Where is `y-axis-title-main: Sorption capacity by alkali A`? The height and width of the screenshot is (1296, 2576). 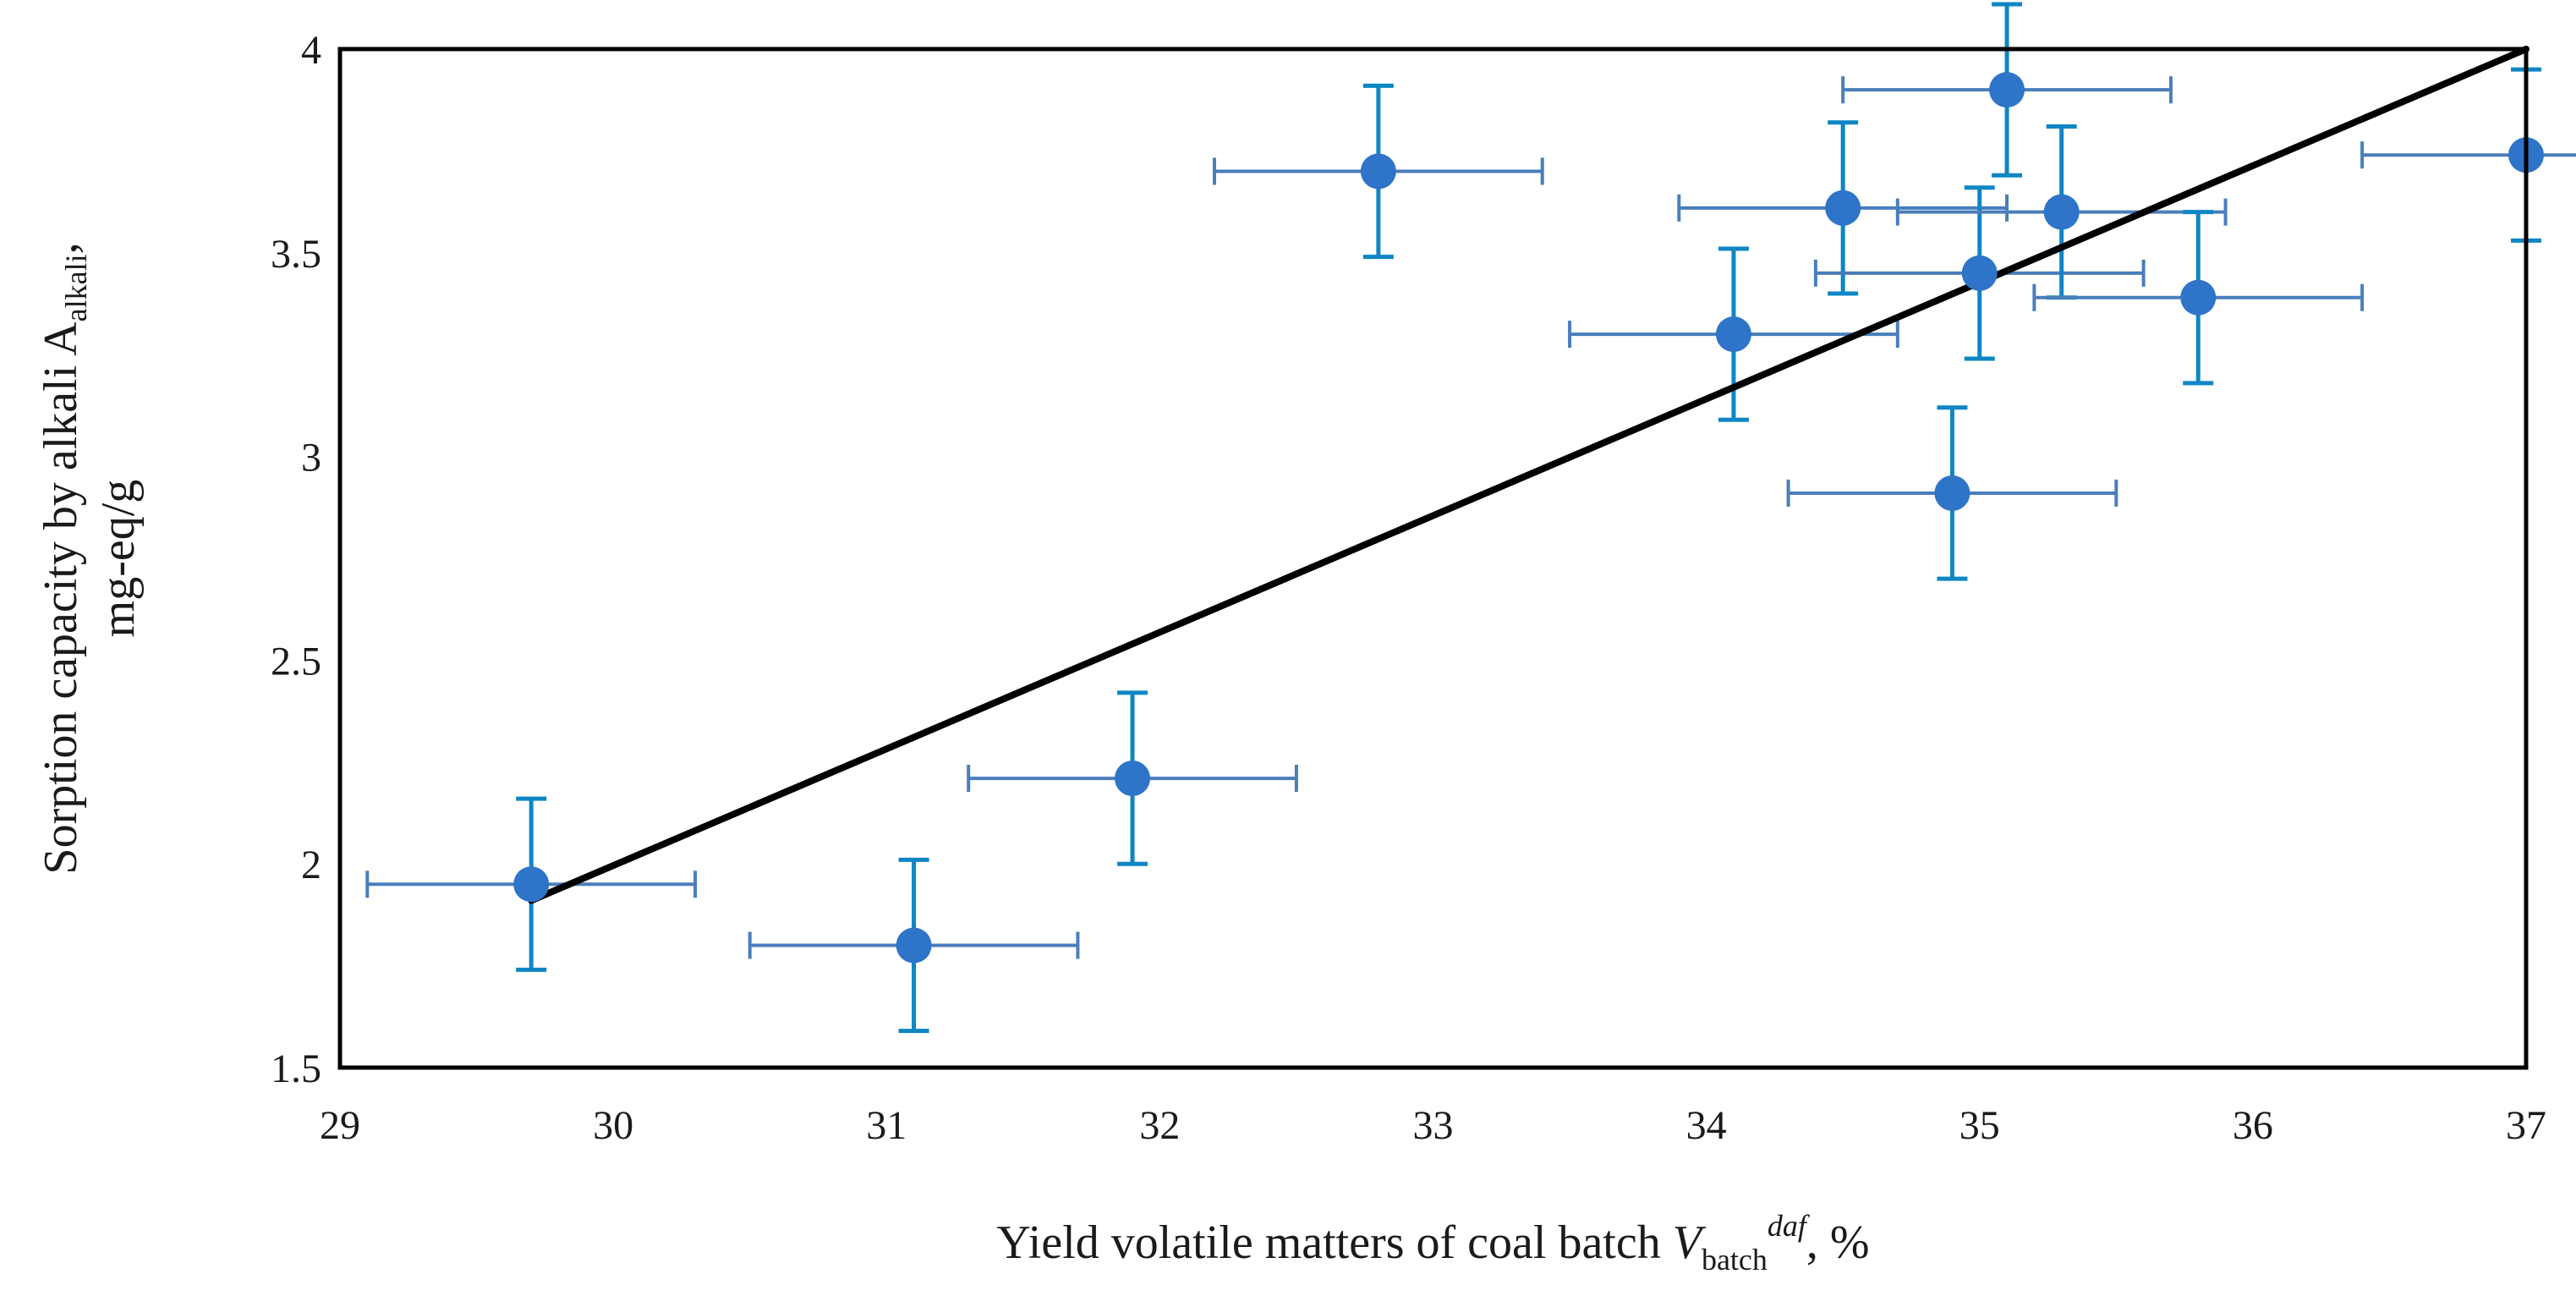
y-axis-title-main: Sorption capacity by alkali A is located at coordinates (61, 598).